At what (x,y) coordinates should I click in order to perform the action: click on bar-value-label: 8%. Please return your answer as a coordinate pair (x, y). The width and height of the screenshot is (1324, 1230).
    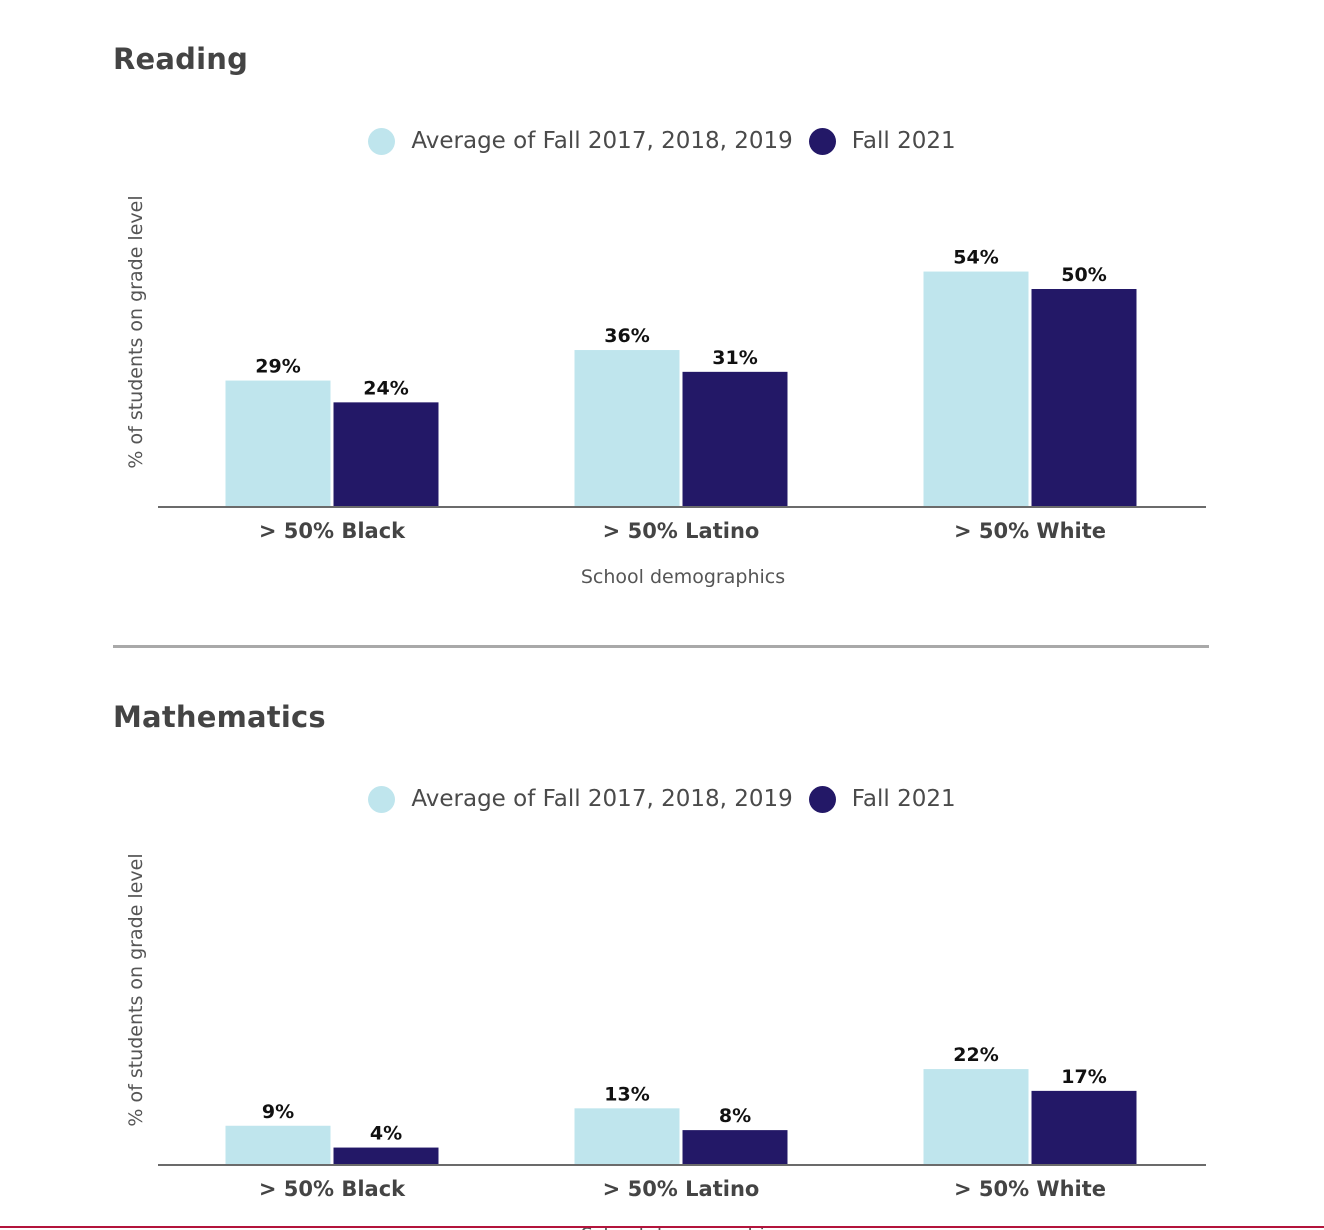
    Looking at the image, I should click on (735, 1116).